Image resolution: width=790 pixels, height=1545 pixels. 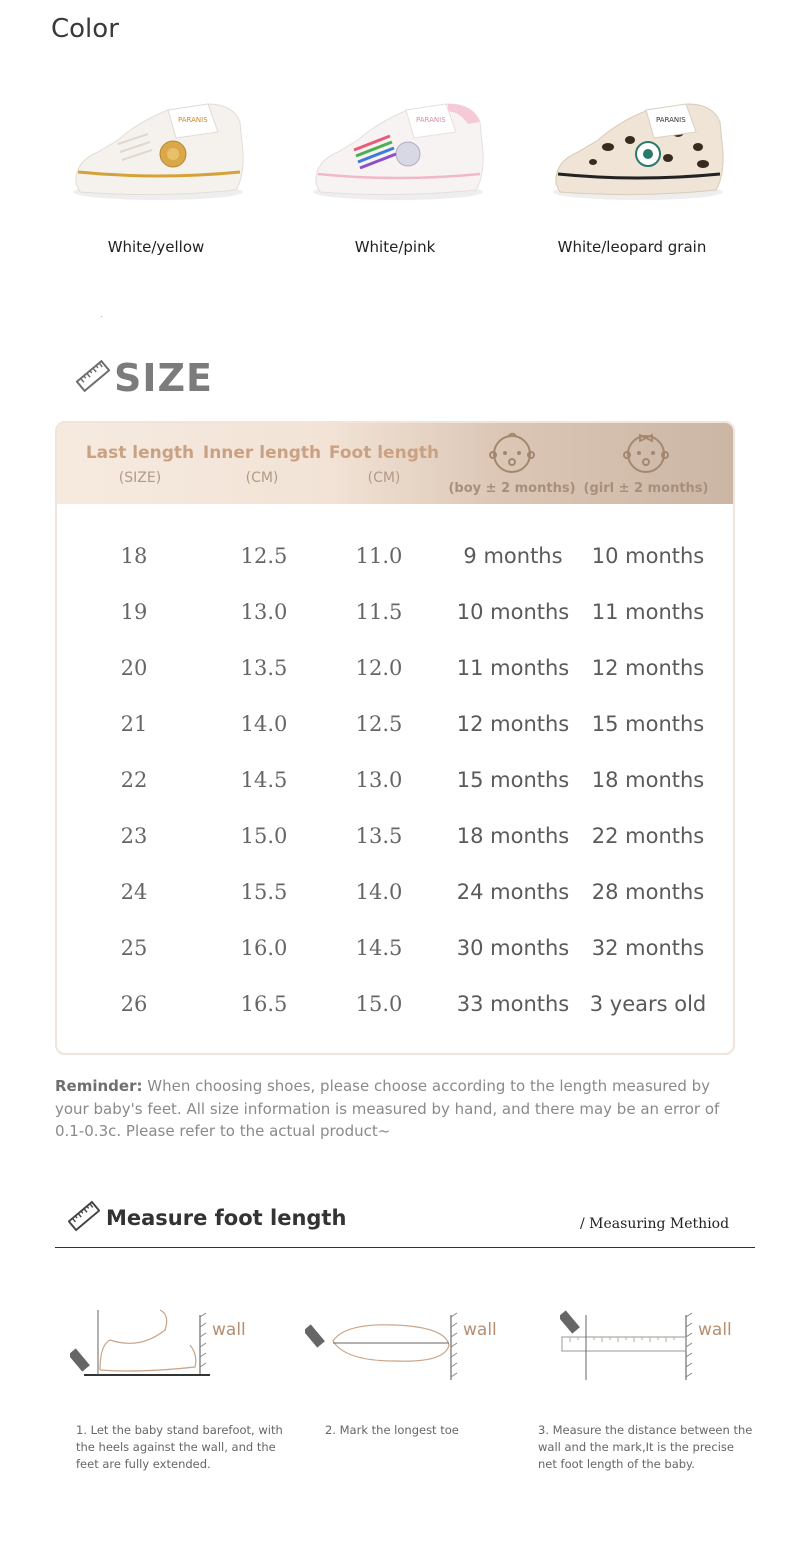 I want to click on color-section-title: Color, so click(x=85, y=29).